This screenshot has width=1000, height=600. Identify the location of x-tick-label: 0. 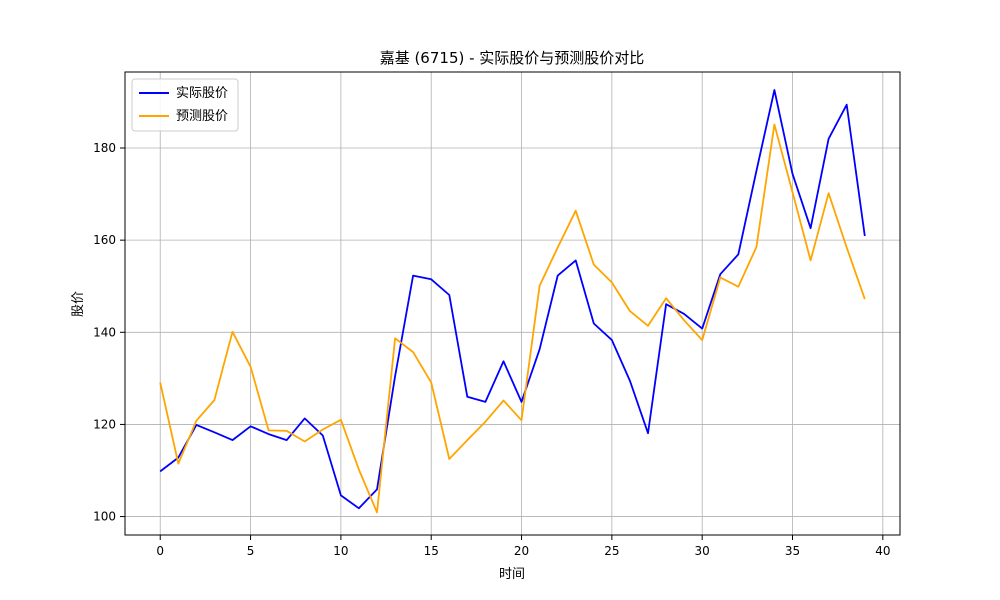
(160, 551).